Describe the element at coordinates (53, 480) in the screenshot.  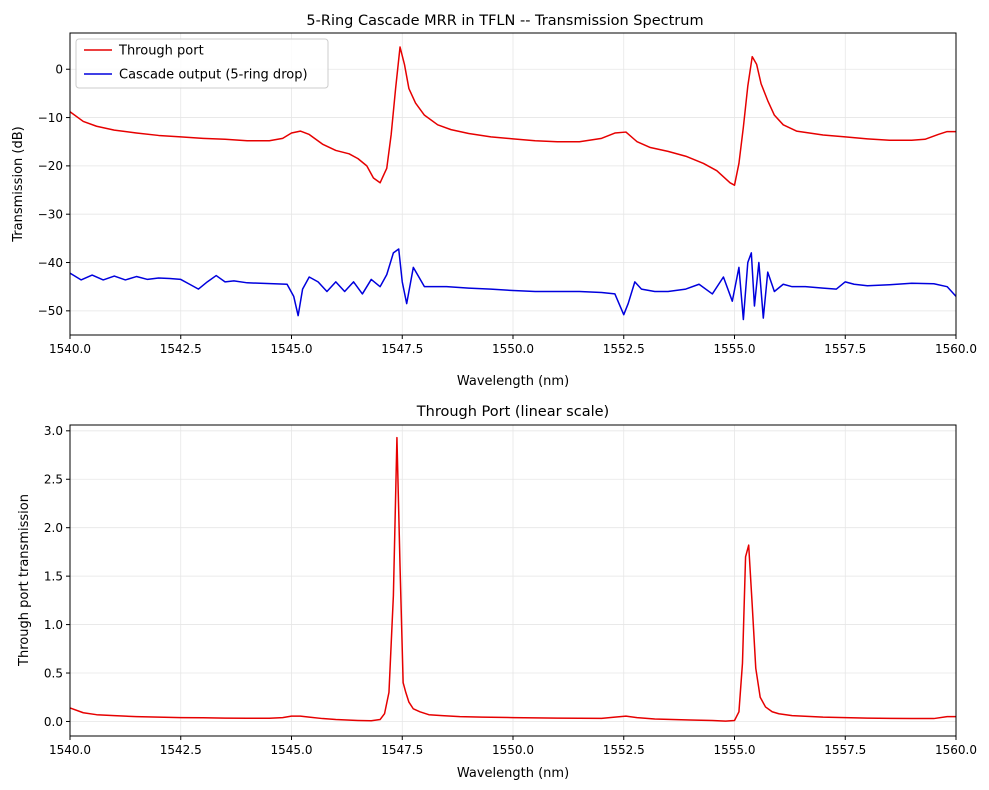
I see `chart-bottom-y-tick-label: 2.5` at that location.